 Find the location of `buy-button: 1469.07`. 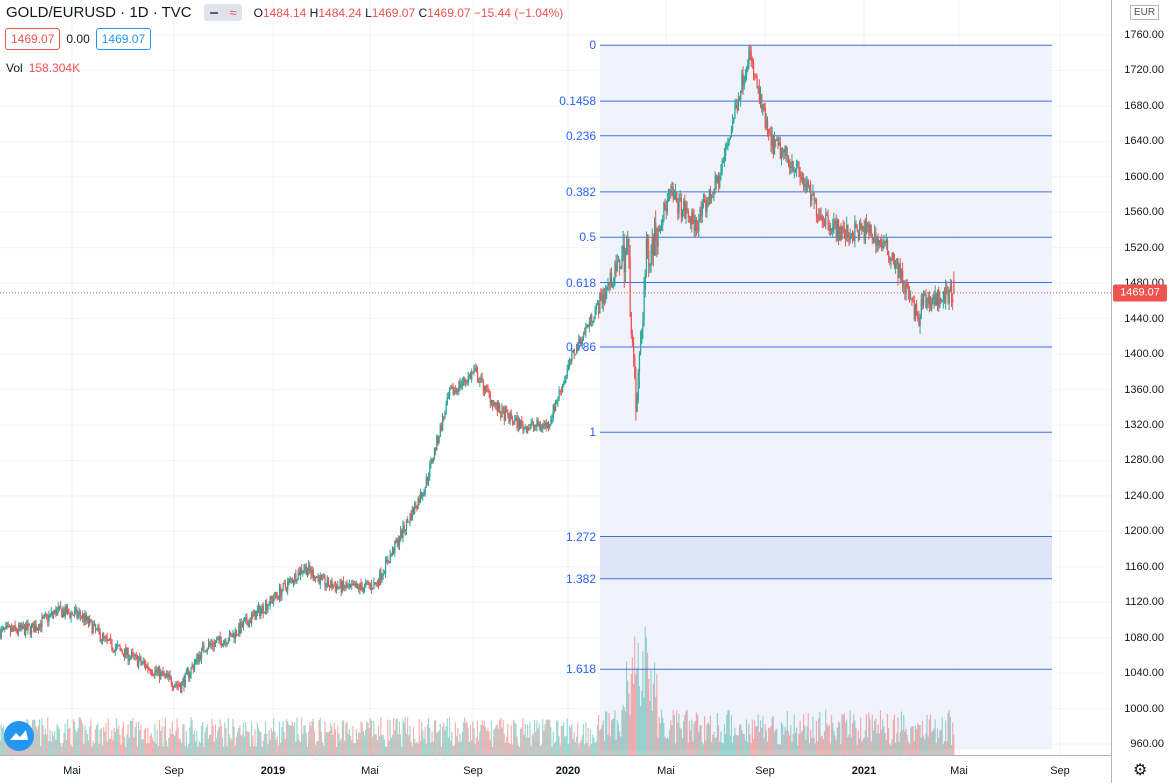

buy-button: 1469.07 is located at coordinates (123, 39).